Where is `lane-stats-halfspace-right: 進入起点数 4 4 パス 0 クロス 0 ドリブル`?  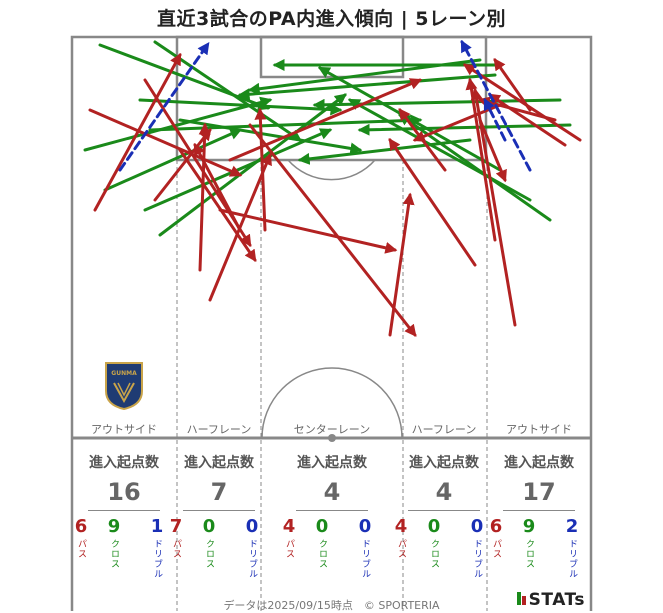 lane-stats-halfspace-right: 進入起点数 4 4 パス 0 クロス 0 ドリブル is located at coordinates (439, 515).